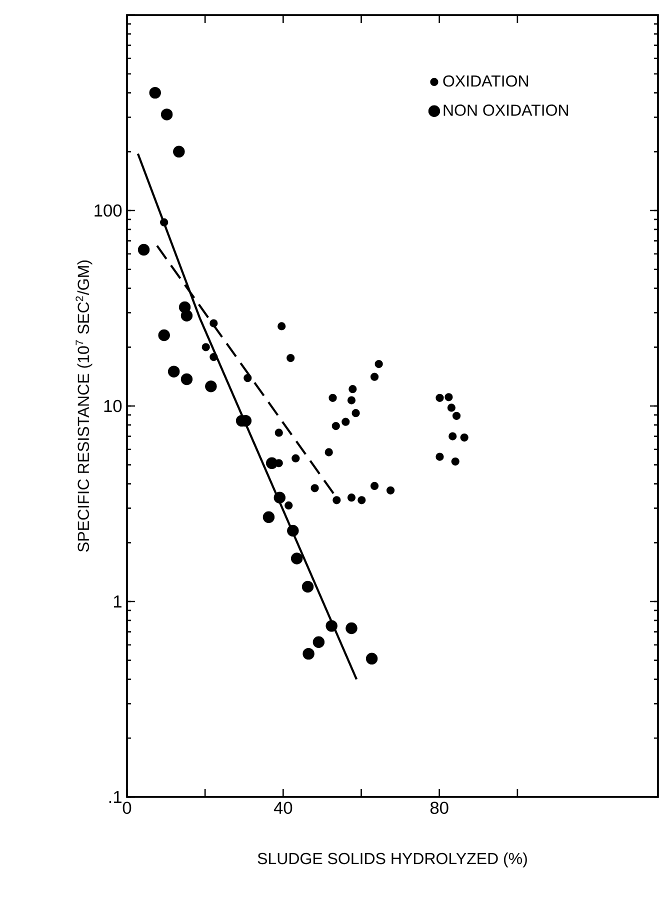 This screenshot has height=904, width=661. Describe the element at coordinates (485, 81) in the screenshot. I see `legend-label: OXIDATION` at that location.